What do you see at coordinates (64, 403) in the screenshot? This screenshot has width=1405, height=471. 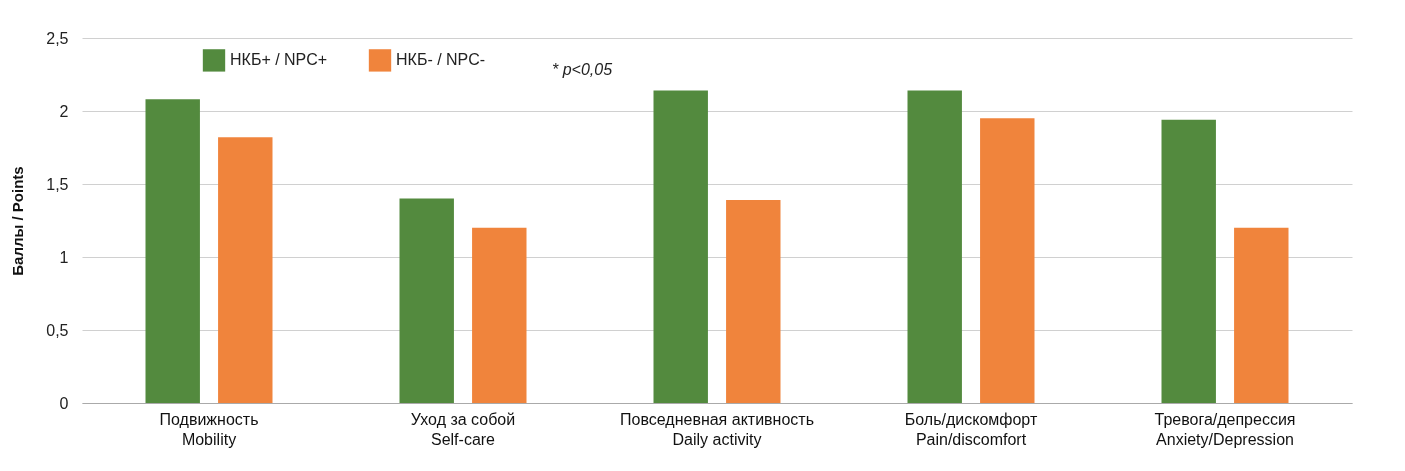 I see `y-tick-label: 0` at bounding box center [64, 403].